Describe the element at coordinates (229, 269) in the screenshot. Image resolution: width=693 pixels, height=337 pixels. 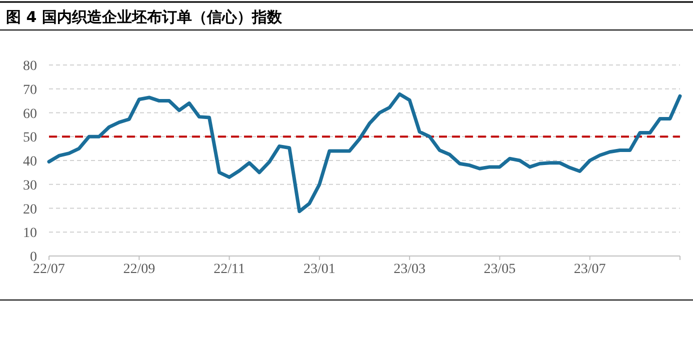
I see `x-tick-label: 22/11` at that location.